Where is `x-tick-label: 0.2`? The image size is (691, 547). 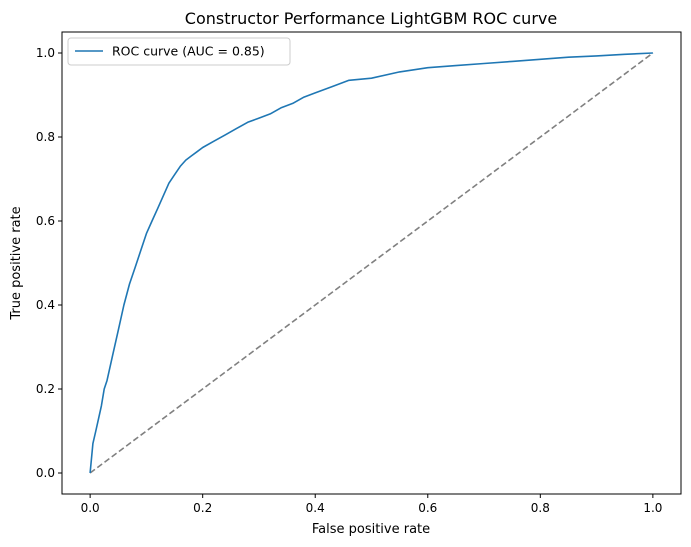 x-tick-label: 0.2 is located at coordinates (202, 508).